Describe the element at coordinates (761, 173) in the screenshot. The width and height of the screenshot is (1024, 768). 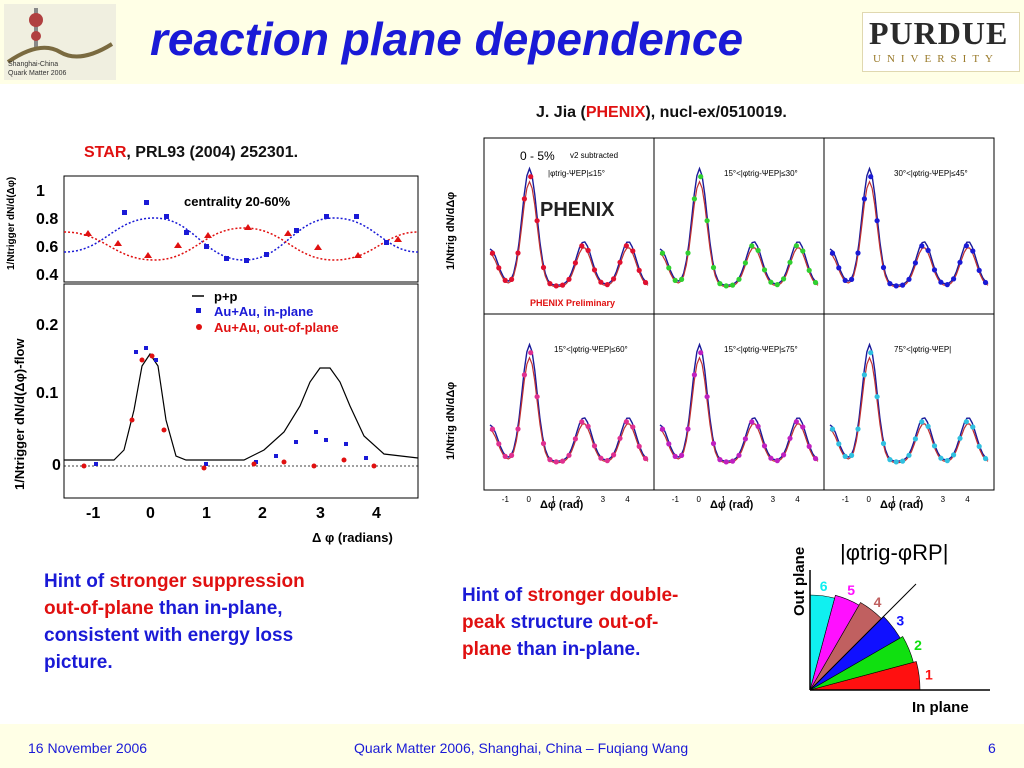
I see `phenix-panel-label: 15°<|φtrig-ΨEP|≤30°` at that location.